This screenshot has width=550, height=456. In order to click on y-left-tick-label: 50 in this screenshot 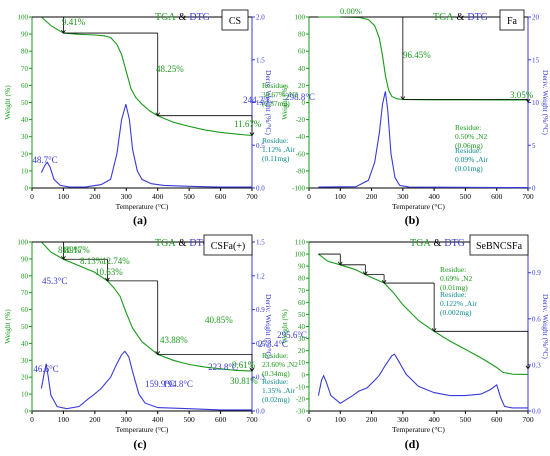, I will do `click(25, 327)`.